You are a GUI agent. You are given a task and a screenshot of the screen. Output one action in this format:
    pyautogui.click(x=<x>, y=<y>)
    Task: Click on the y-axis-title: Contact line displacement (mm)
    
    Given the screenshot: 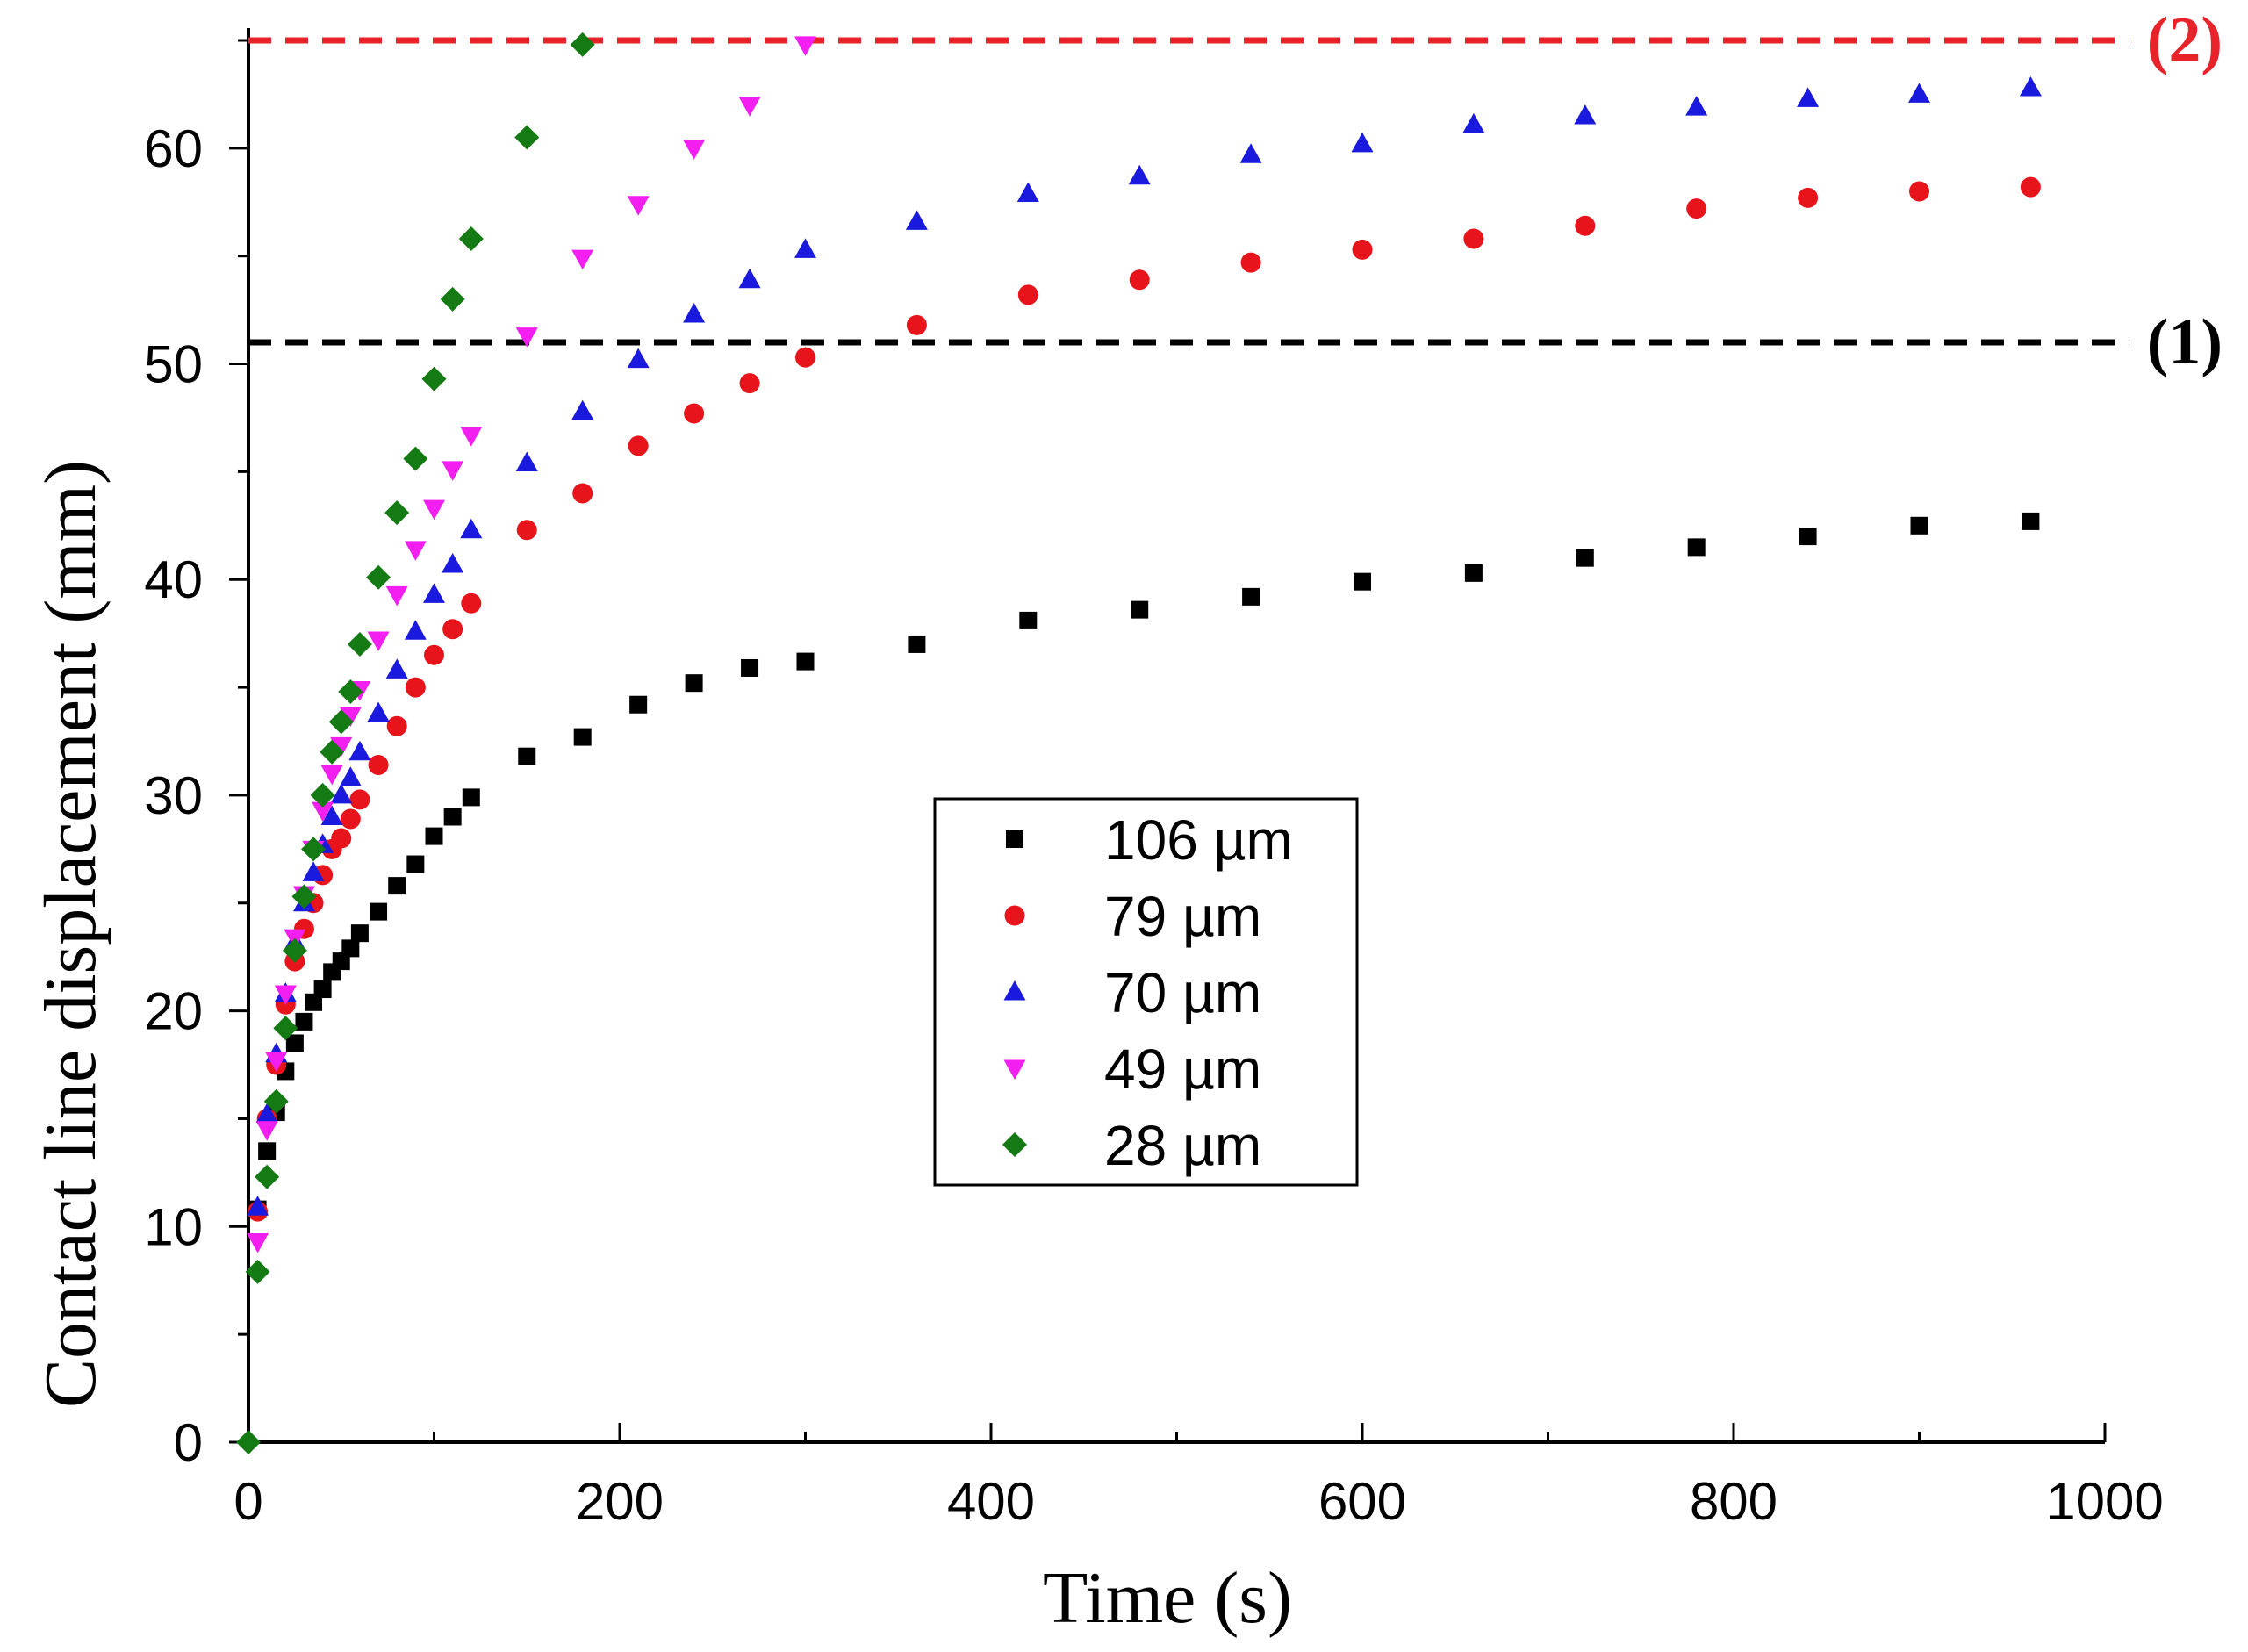 What is the action you would take?
    pyautogui.click(x=70, y=934)
    